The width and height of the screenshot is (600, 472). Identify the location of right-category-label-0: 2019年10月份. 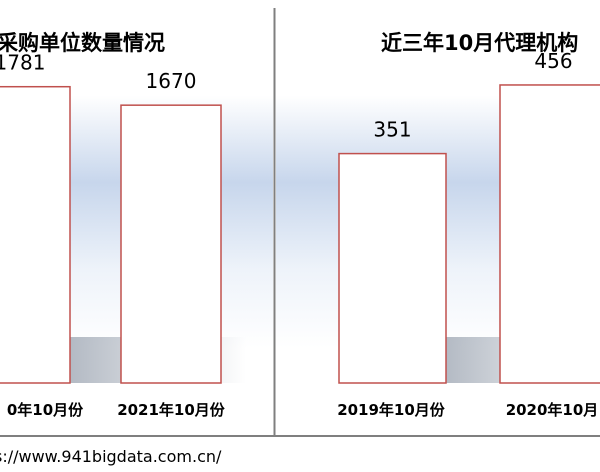
(391, 410).